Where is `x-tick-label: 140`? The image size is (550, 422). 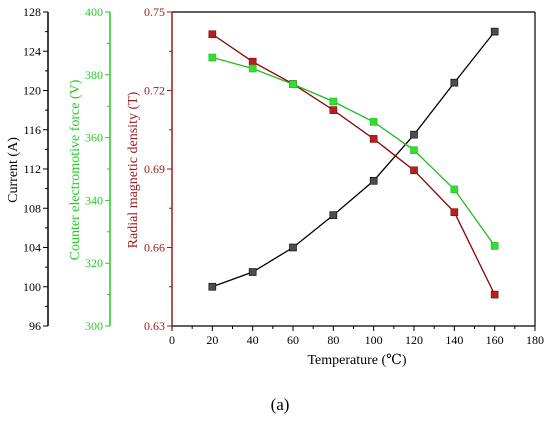 x-tick-label: 140 is located at coordinates (454, 340).